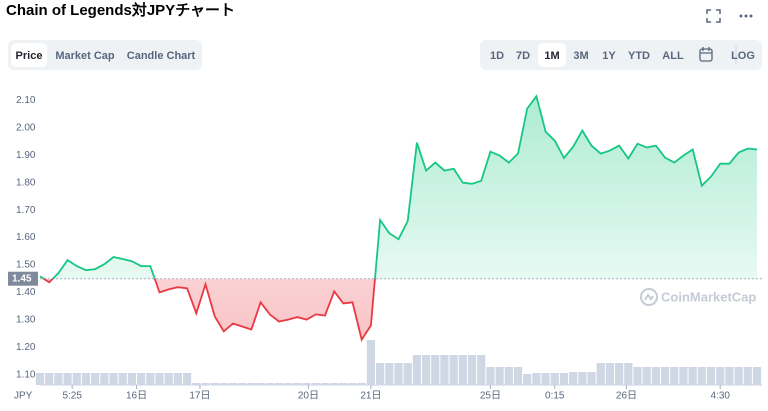 Image resolution: width=768 pixels, height=411 pixels. Describe the element at coordinates (120, 10) in the screenshot. I see `chart-title: Chain of Legends対JPYチャート` at that location.